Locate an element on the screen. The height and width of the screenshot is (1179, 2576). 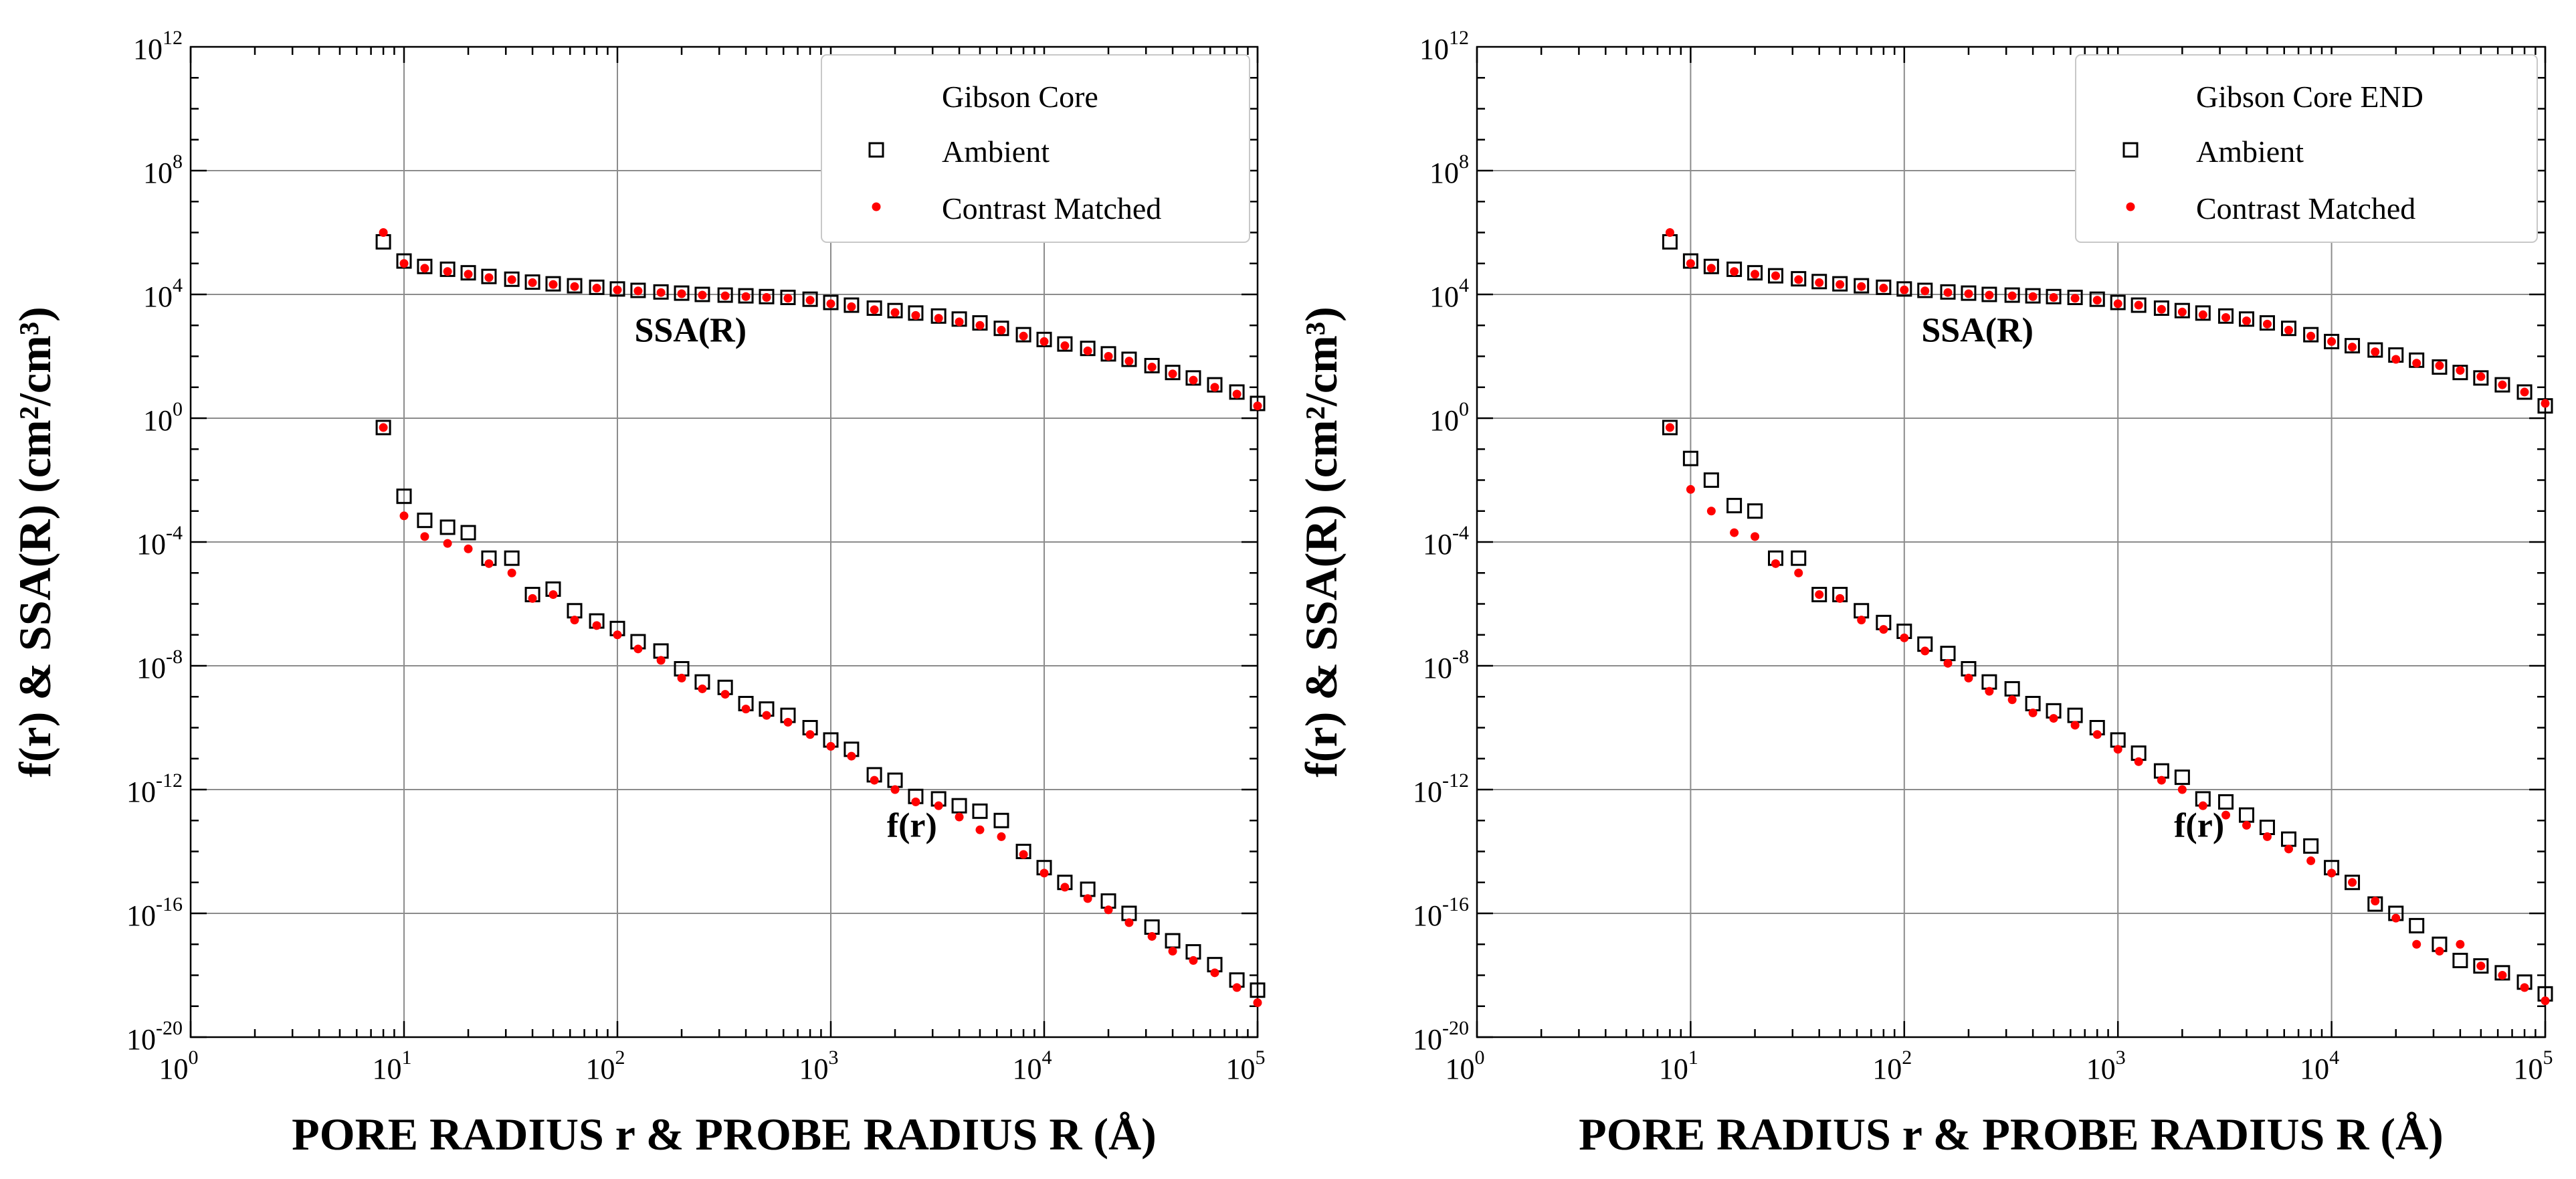
y-tick-label: 100 is located at coordinates (1449, 417).